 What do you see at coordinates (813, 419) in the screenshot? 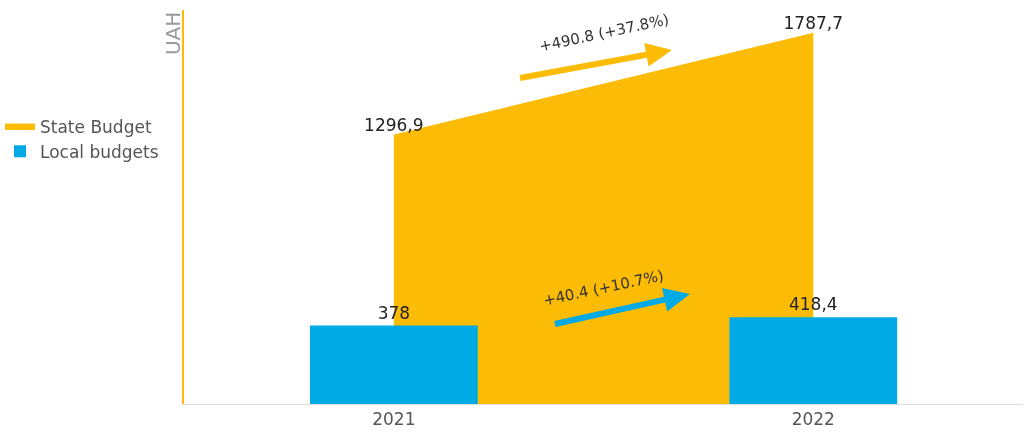
I see `x-tick-label: 2022` at bounding box center [813, 419].